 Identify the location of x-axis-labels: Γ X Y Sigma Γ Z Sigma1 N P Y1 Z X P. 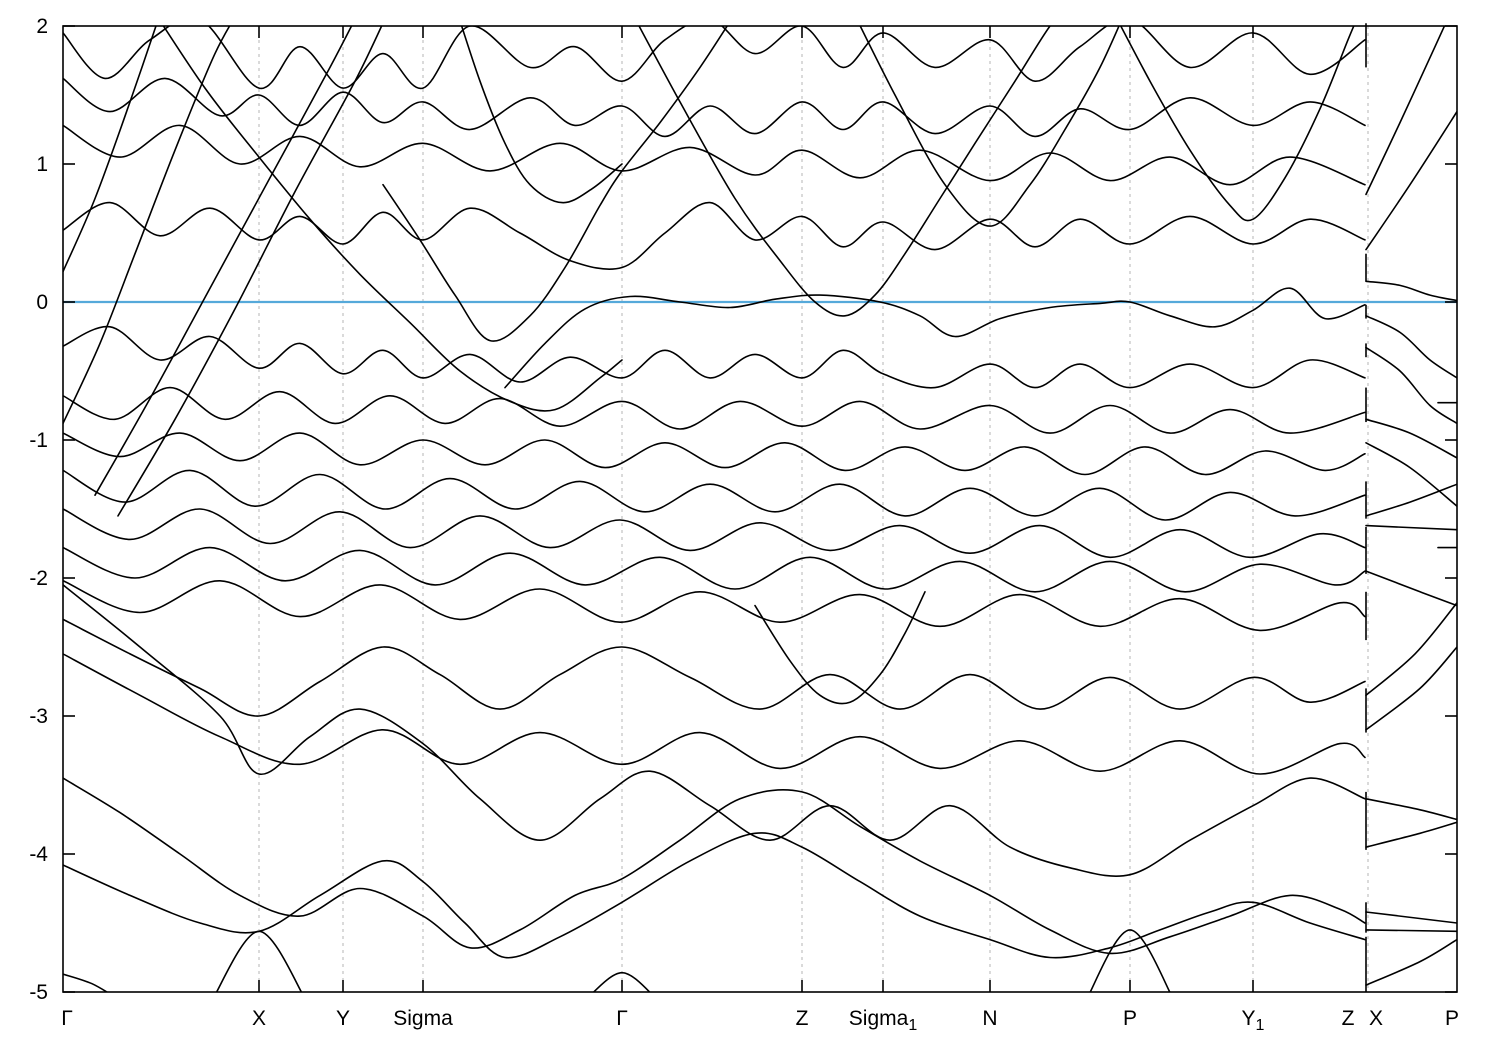
(760, 1020).